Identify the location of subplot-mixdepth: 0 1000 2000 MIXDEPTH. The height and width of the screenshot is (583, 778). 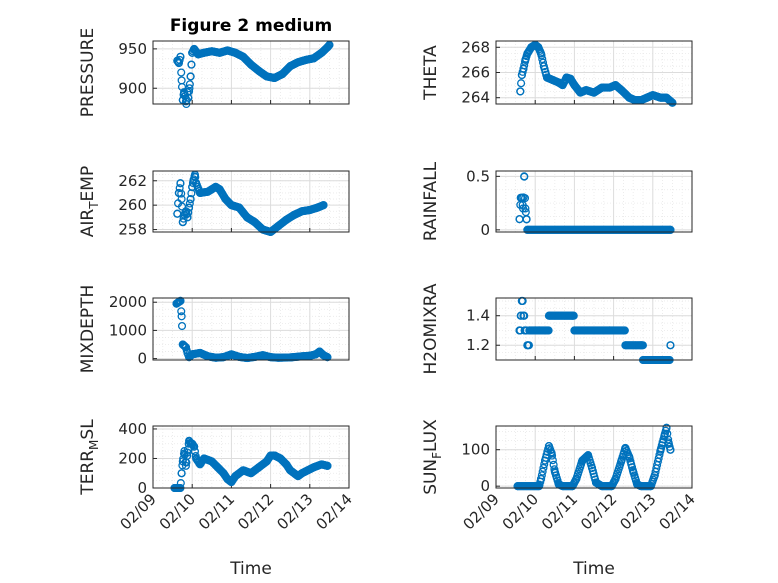
(214, 329).